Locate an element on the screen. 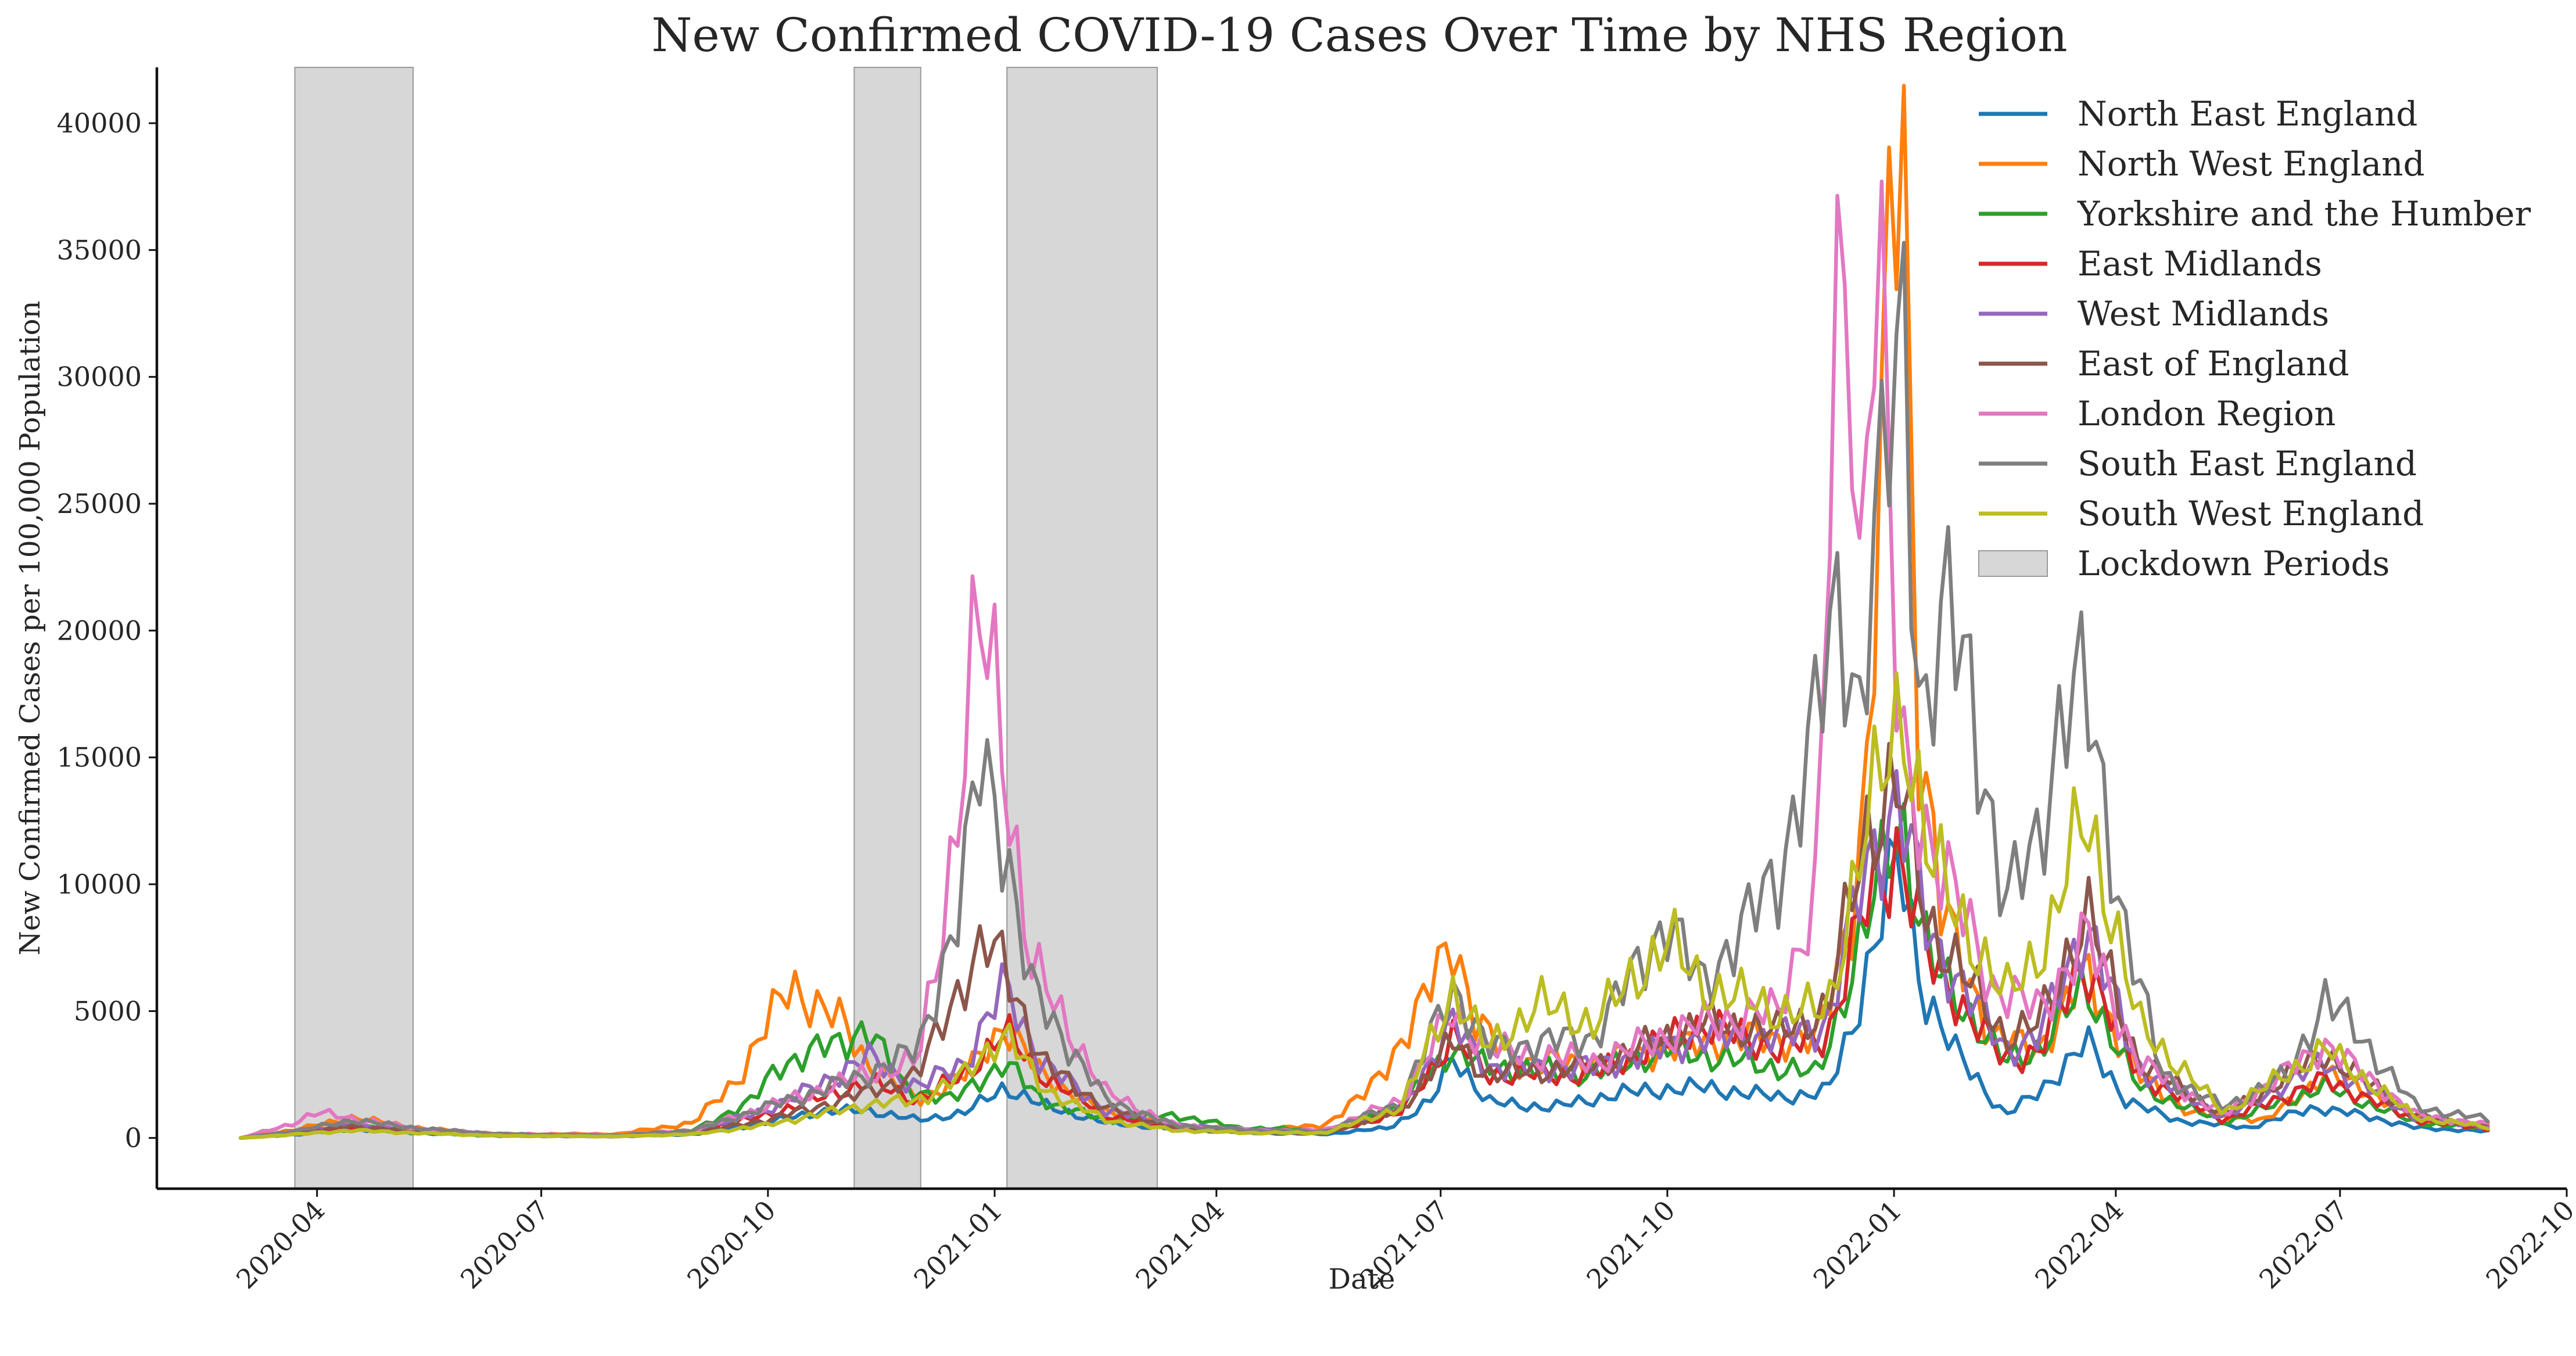 This screenshot has height=1356, width=2576. x-tick-label-9: 2022-07 is located at coordinates (2303, 1244).